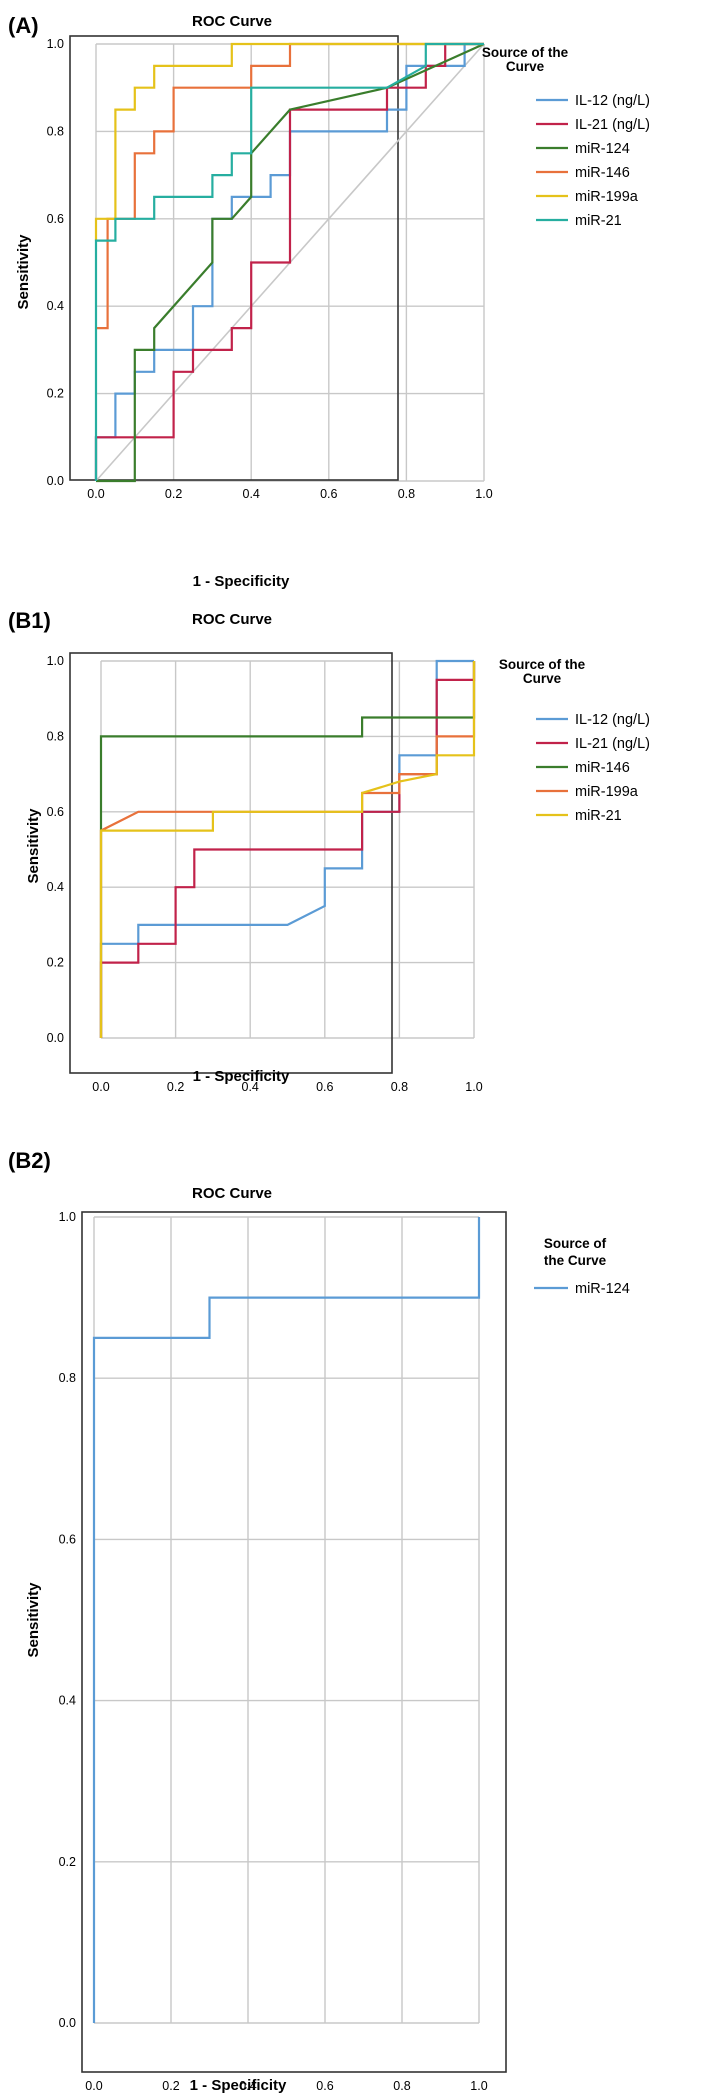  Describe the element at coordinates (575, 1260) in the screenshot. I see `legend-title-line: the Curve` at that location.